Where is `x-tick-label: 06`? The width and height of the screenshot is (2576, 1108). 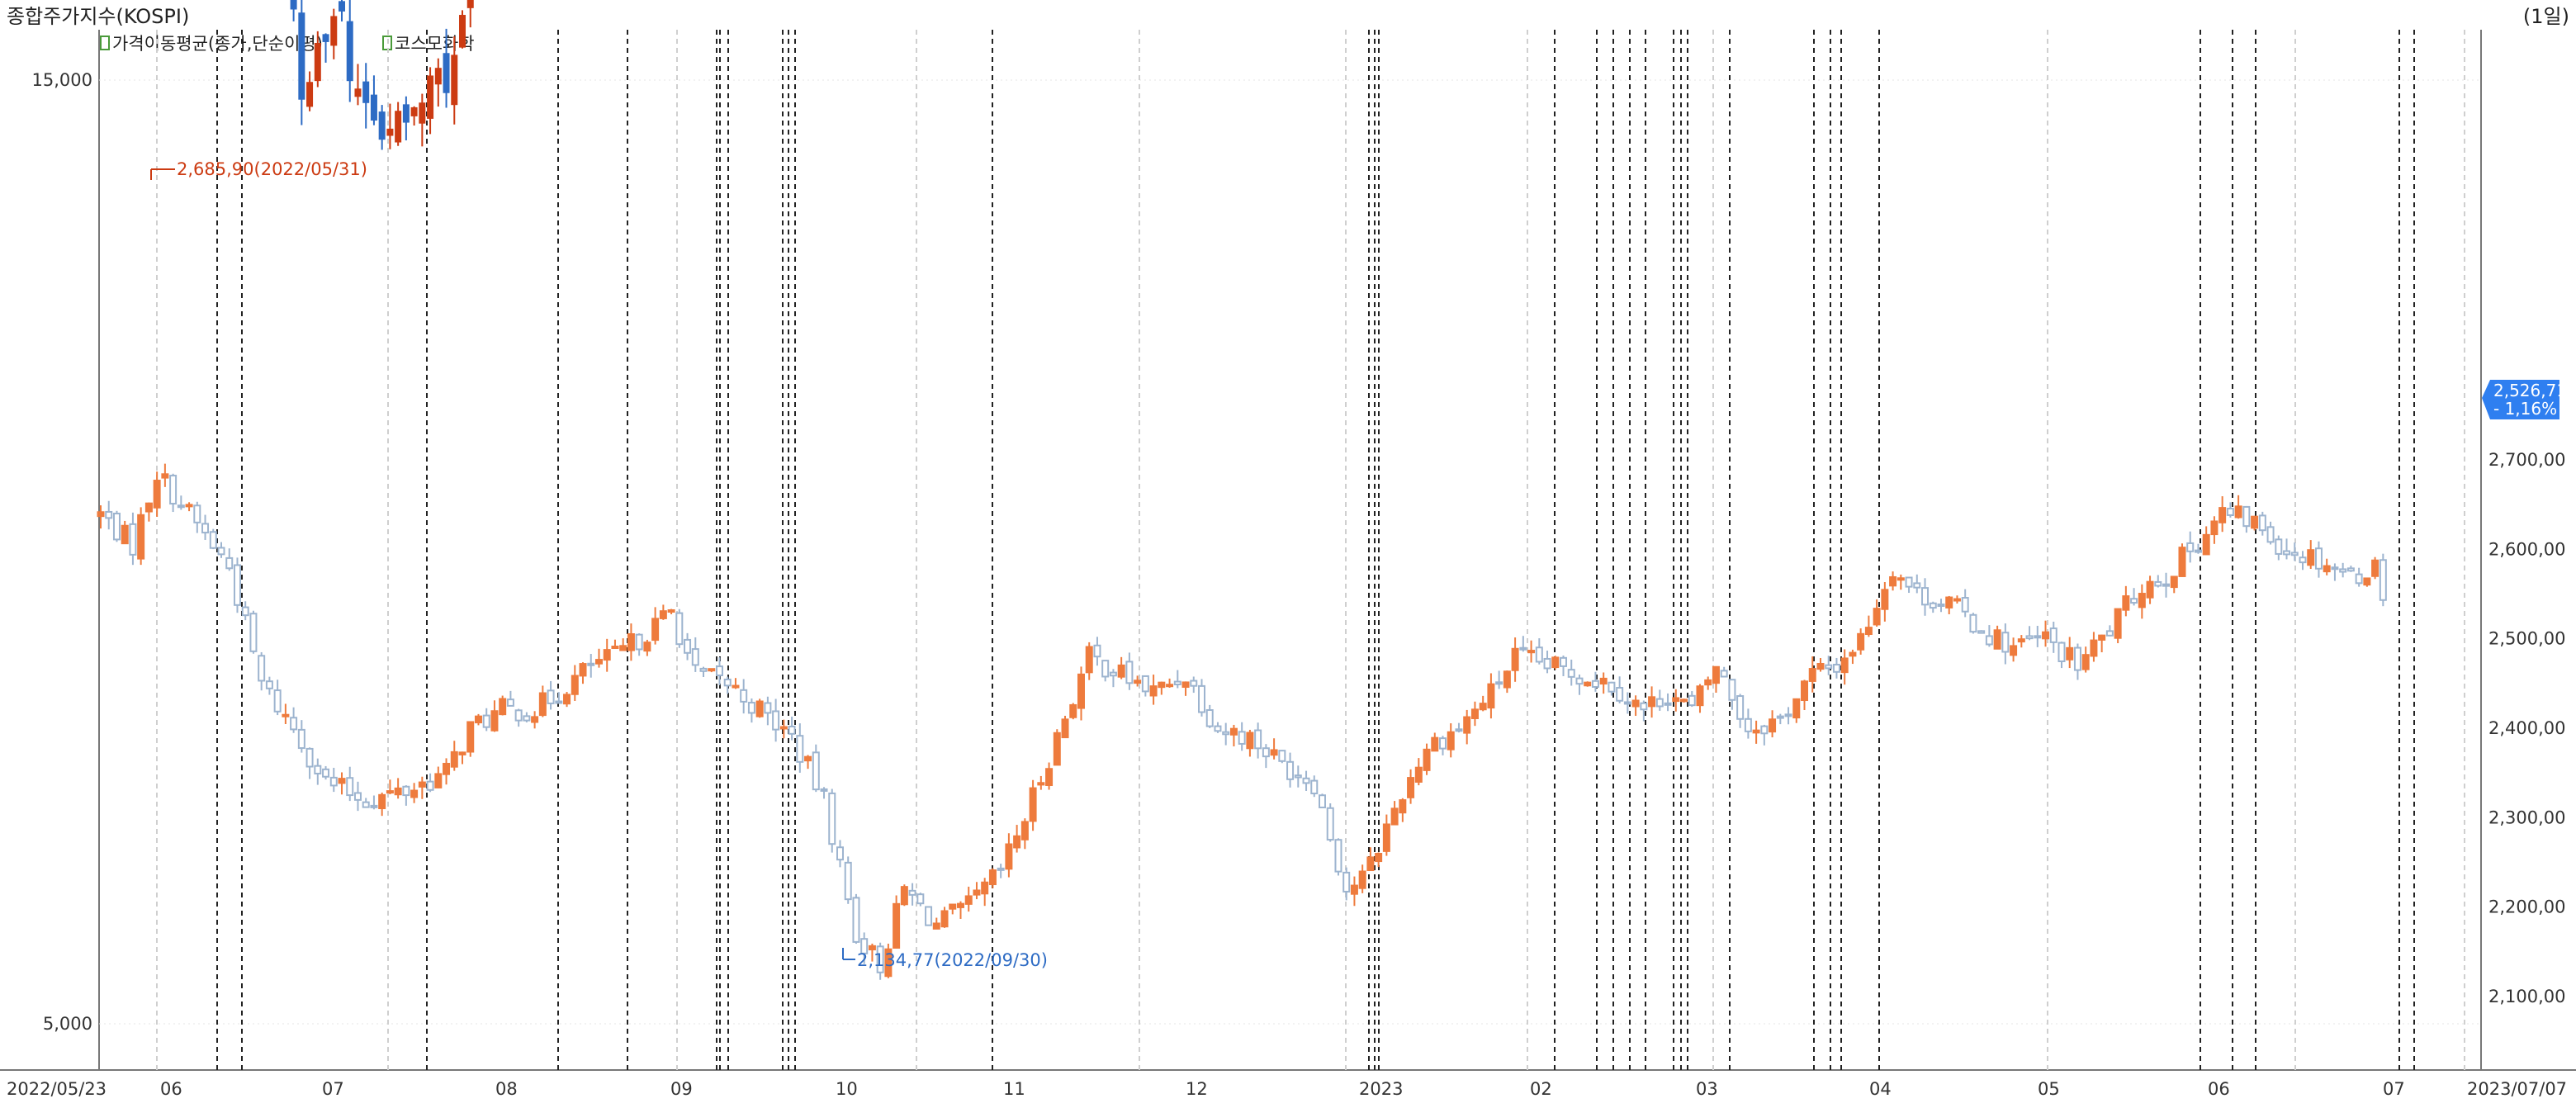 x-tick-label: 06 is located at coordinates (171, 1089).